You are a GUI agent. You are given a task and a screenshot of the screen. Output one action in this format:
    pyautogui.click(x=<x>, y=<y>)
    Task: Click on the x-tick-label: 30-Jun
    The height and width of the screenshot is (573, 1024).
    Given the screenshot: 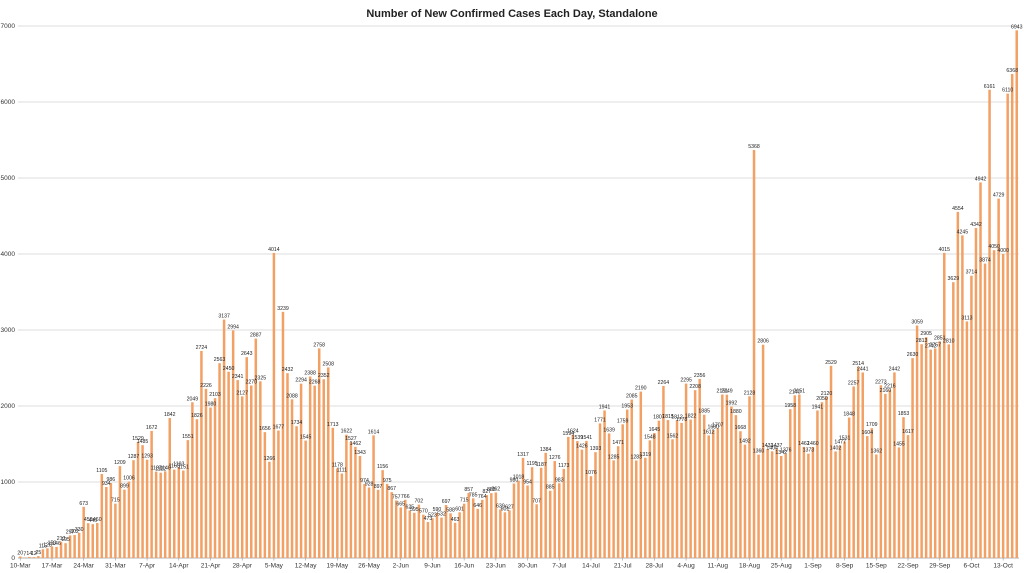 What is the action you would take?
    pyautogui.click(x=528, y=566)
    